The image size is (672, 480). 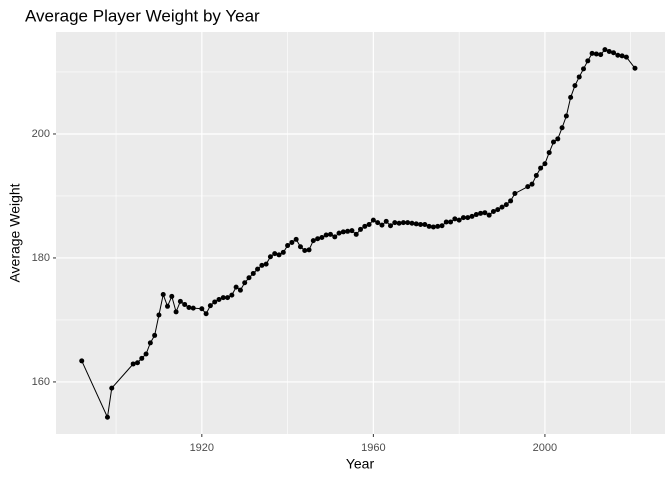 I want to click on x-tick-label: 1920, so click(x=202, y=448).